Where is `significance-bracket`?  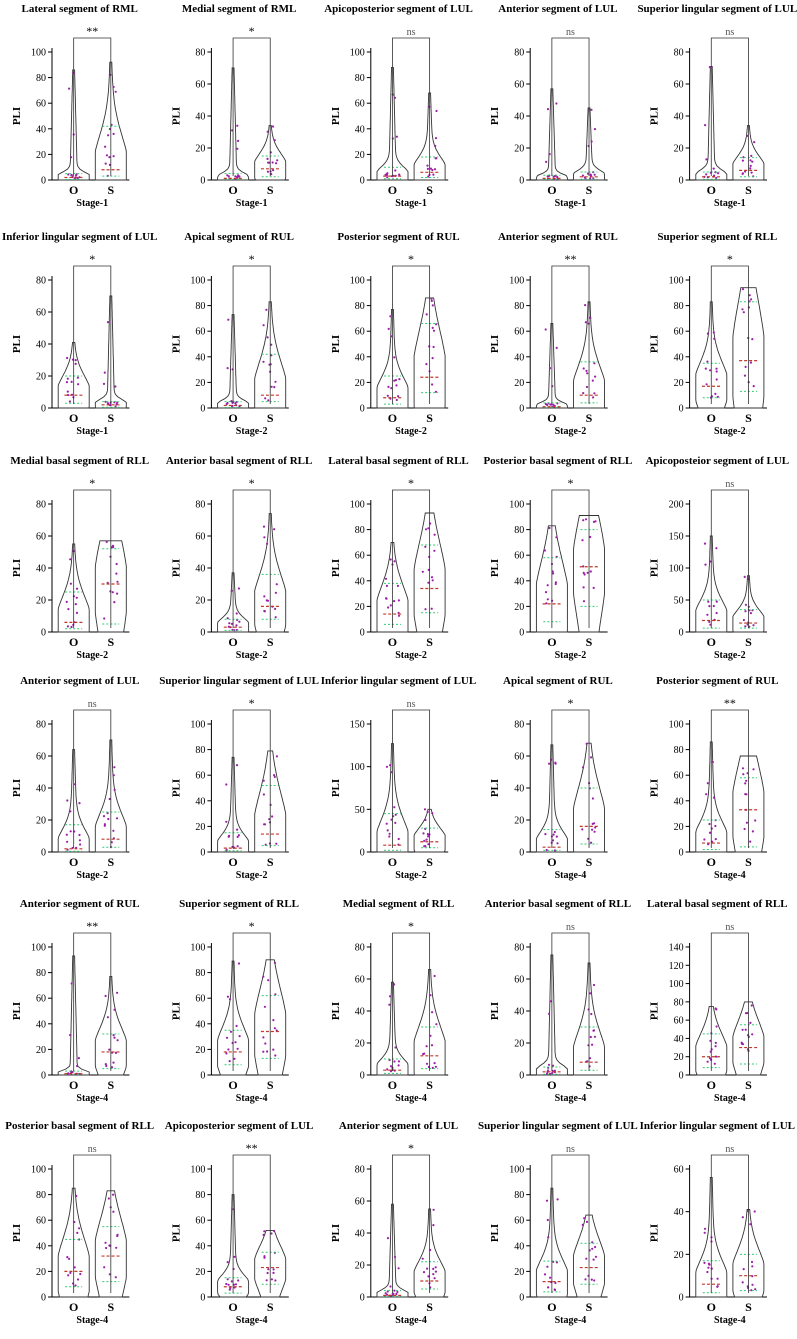 significance-bracket is located at coordinates (411, 778).